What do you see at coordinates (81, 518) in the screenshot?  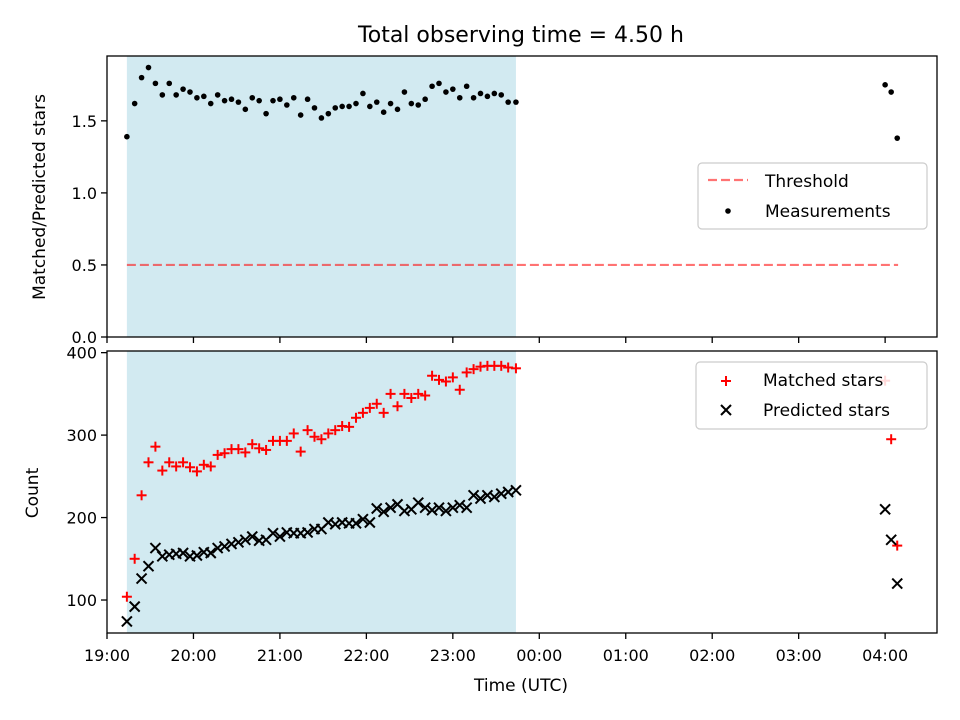 I see `y-tick-label: 200` at bounding box center [81, 518].